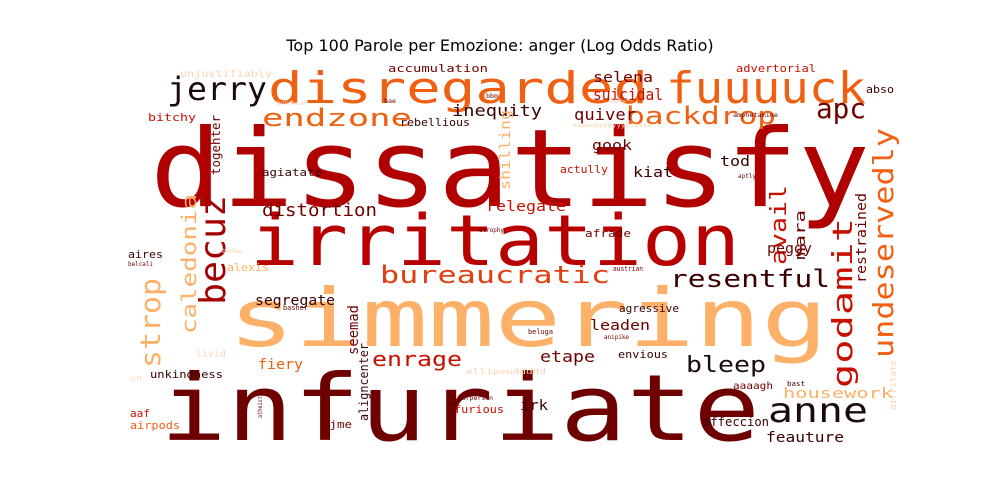 This screenshot has width=1000, height=500. Describe the element at coordinates (172, 117) in the screenshot. I see `word-bitchy: bitchy` at that location.